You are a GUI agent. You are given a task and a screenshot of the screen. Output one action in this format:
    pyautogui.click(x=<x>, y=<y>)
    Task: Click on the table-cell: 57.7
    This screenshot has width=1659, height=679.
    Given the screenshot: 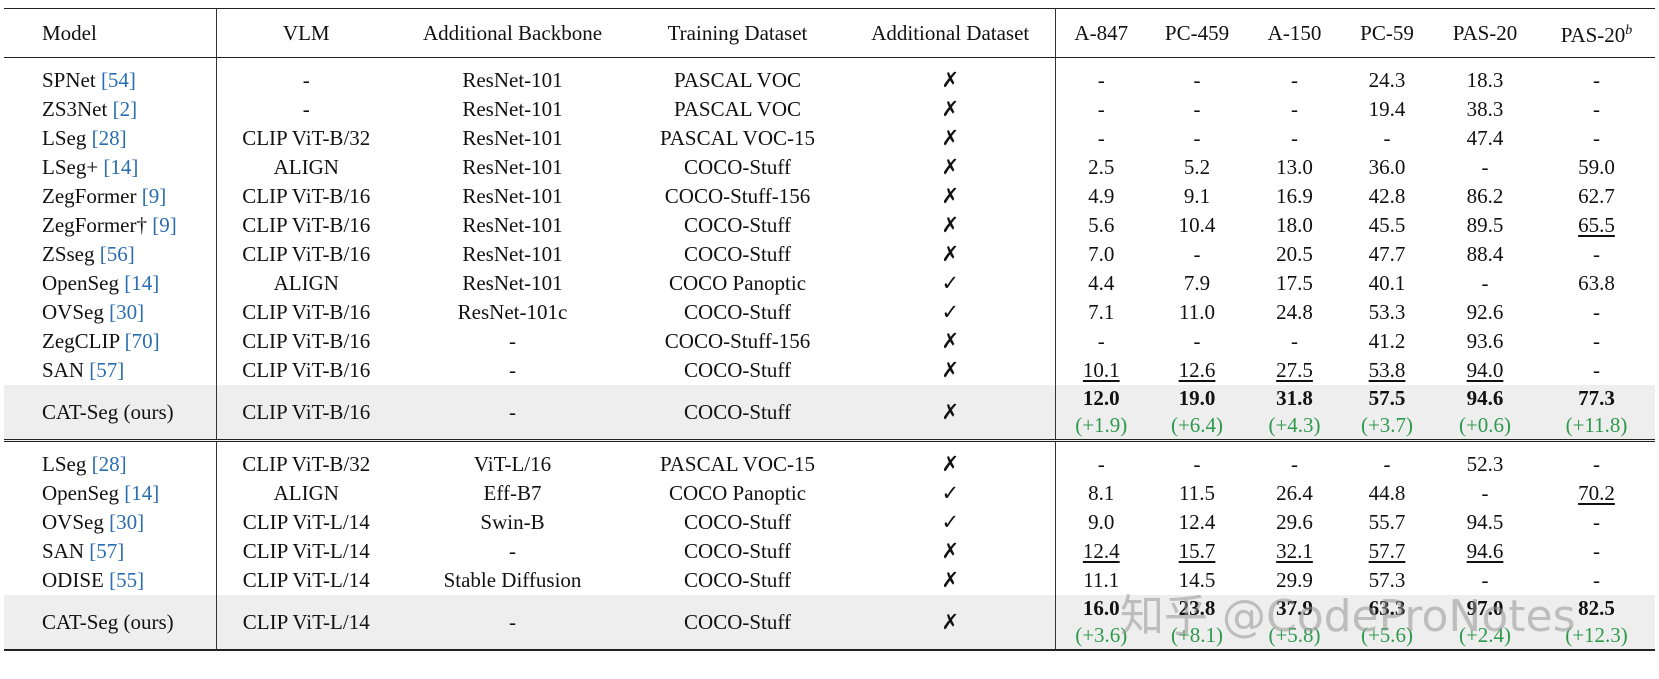 What is the action you would take?
    pyautogui.click(x=1387, y=551)
    